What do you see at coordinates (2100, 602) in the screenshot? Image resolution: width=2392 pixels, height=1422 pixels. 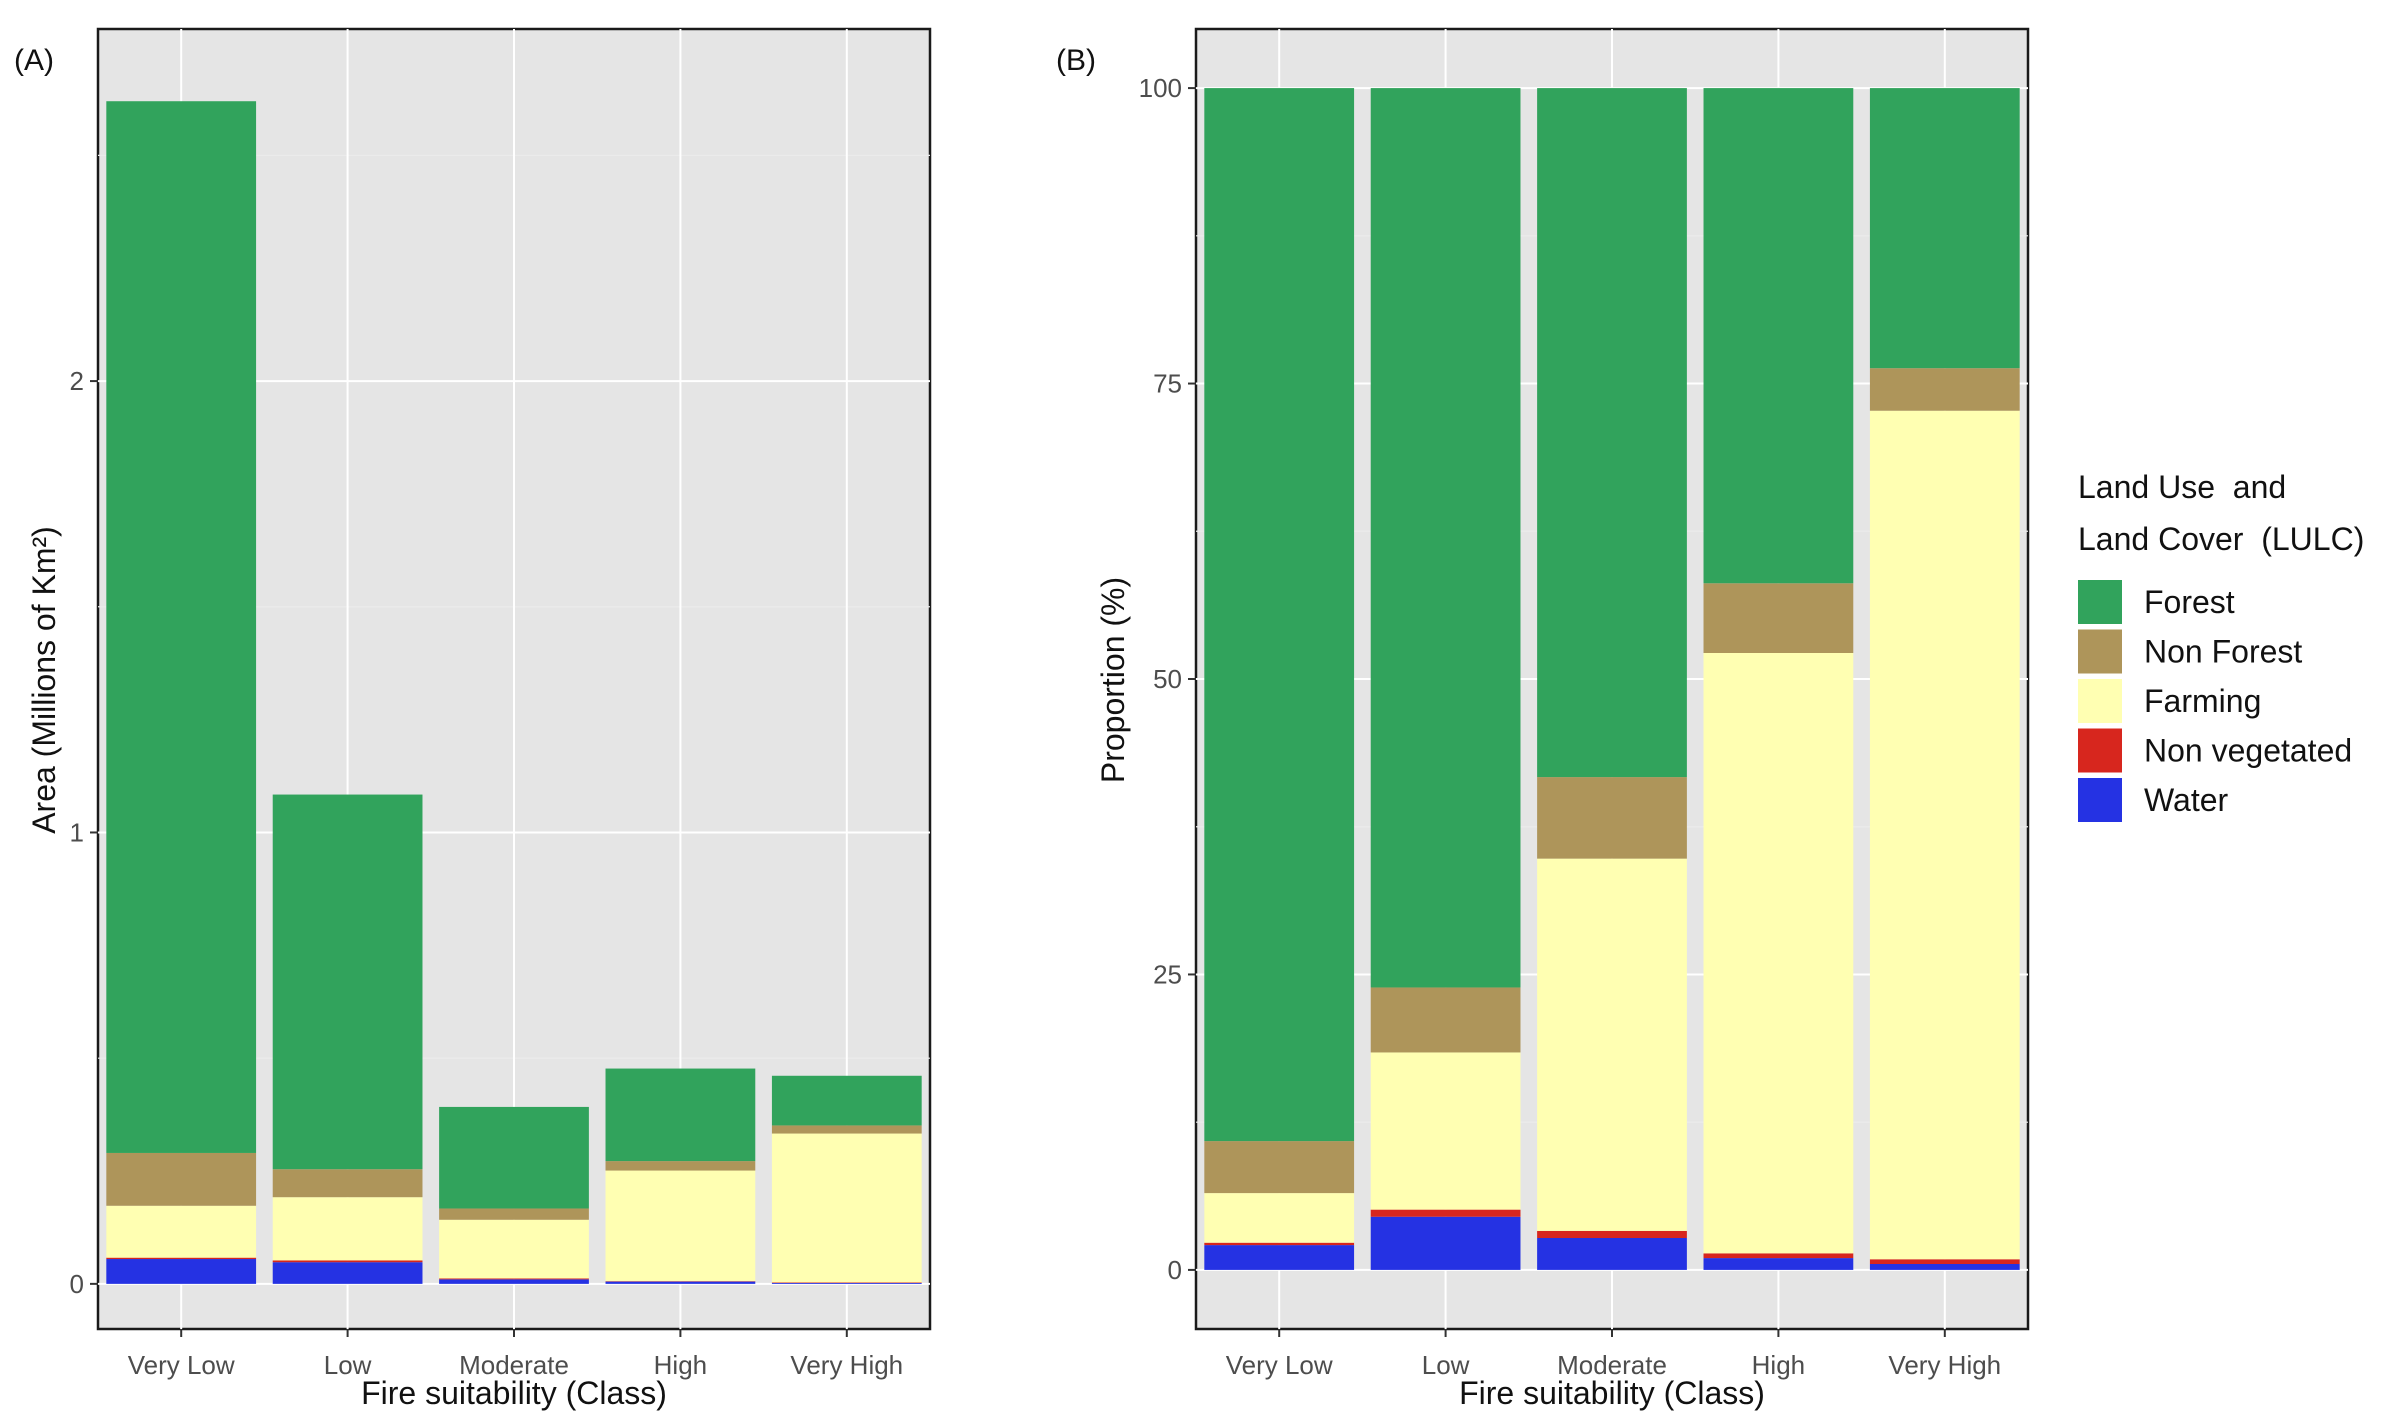 I see `legend-swatch-forest` at bounding box center [2100, 602].